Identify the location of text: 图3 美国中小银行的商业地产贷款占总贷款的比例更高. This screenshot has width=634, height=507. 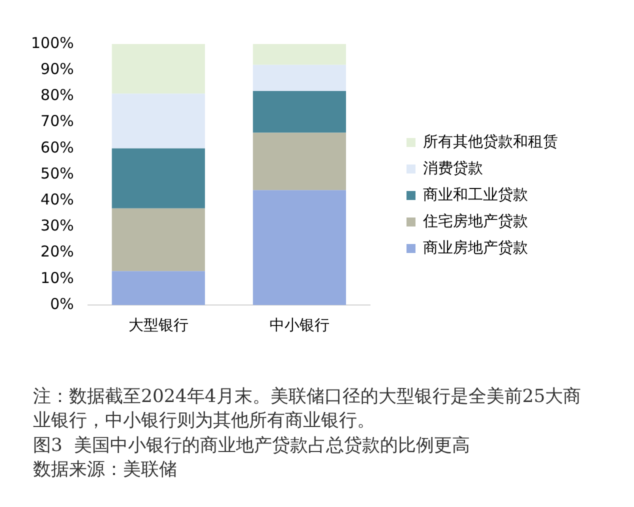
(251, 446).